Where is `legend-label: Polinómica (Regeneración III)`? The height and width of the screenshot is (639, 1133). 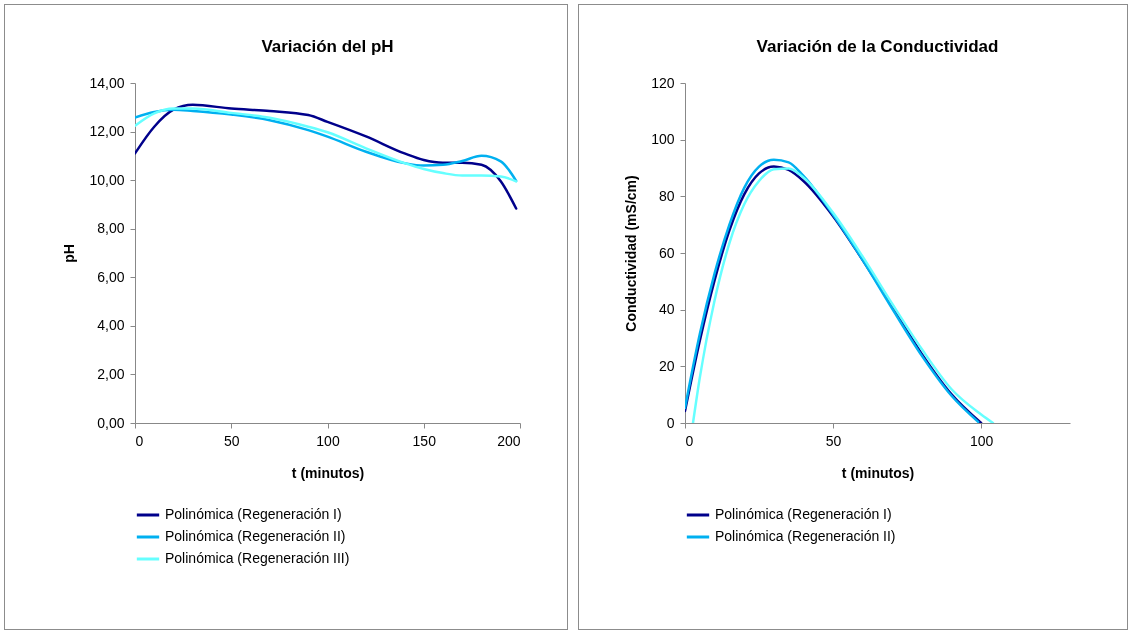
legend-label: Polinómica (Regeneración III) is located at coordinates (257, 558).